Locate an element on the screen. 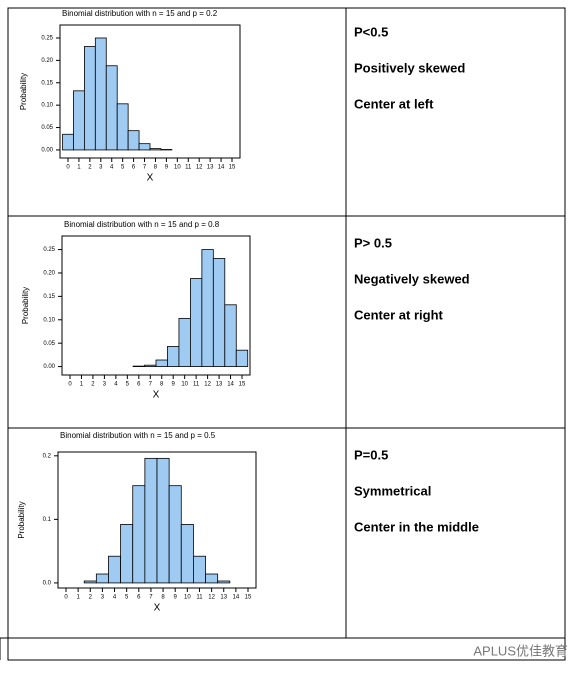  cell-text: Negatively skewed is located at coordinates (412, 278).